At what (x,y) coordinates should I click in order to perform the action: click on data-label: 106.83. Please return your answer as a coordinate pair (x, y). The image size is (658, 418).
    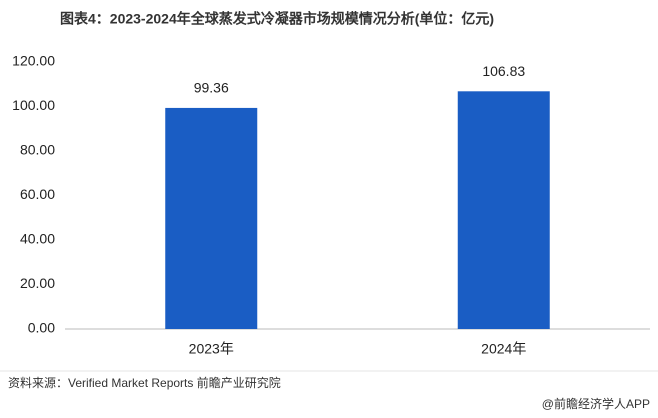
    Looking at the image, I should click on (503, 71).